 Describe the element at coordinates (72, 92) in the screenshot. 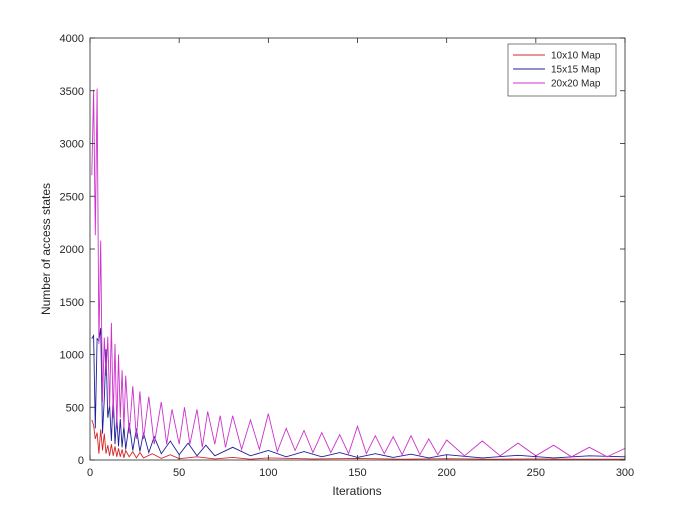

I see `y-tick-label: 3500` at that location.